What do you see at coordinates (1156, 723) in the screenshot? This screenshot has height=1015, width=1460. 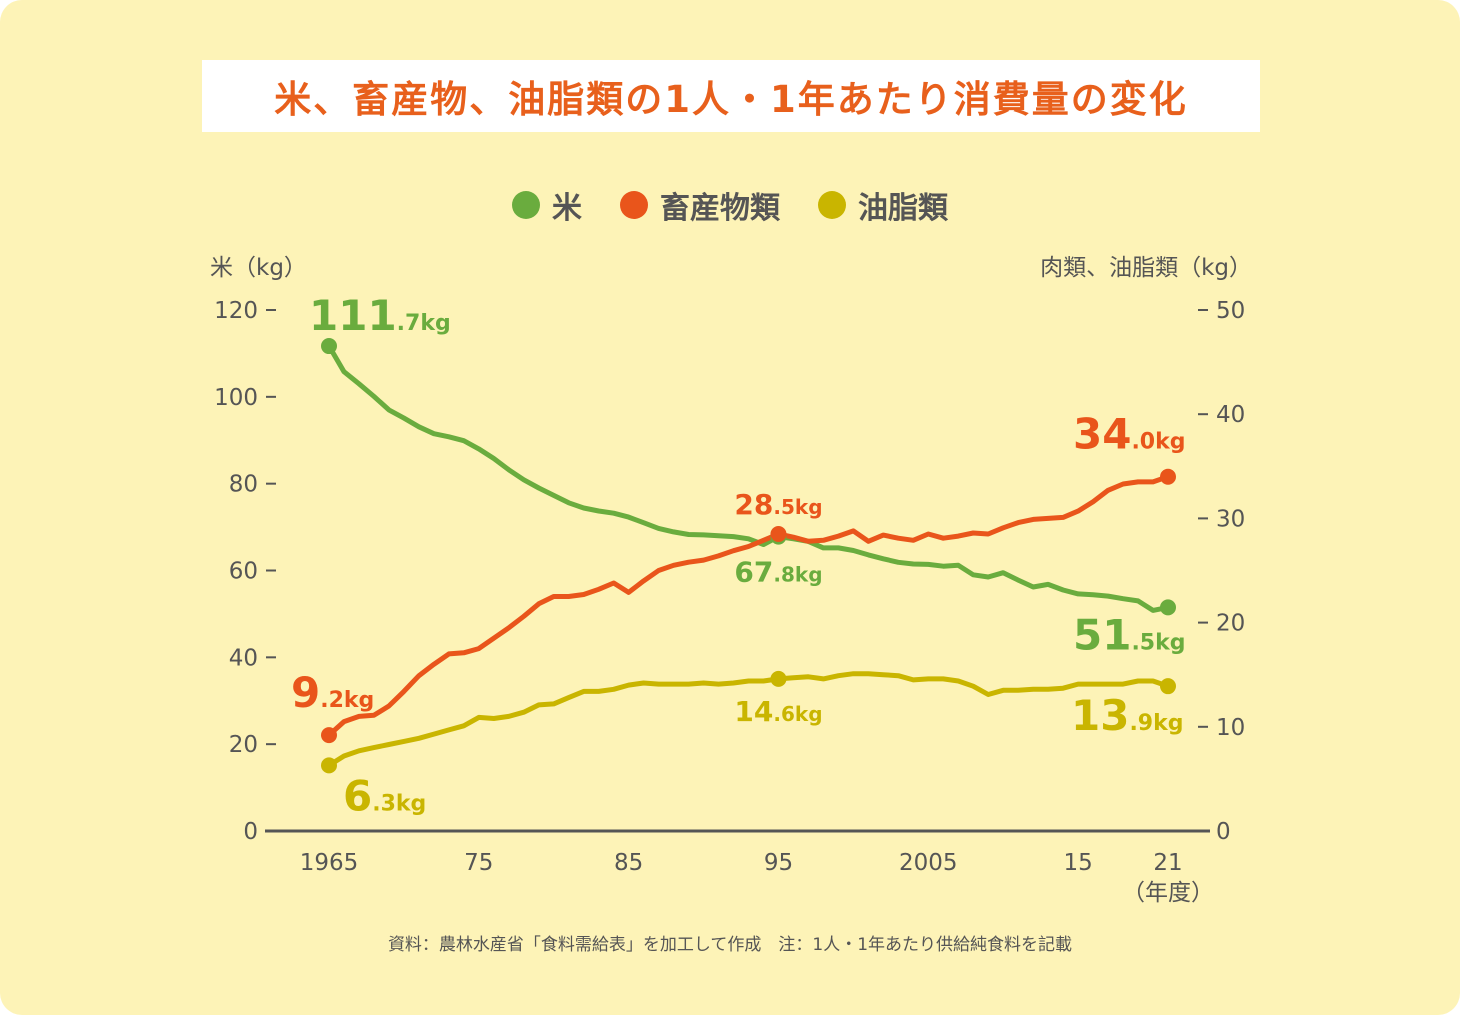 I see `data-label-decimal: .9kg` at bounding box center [1156, 723].